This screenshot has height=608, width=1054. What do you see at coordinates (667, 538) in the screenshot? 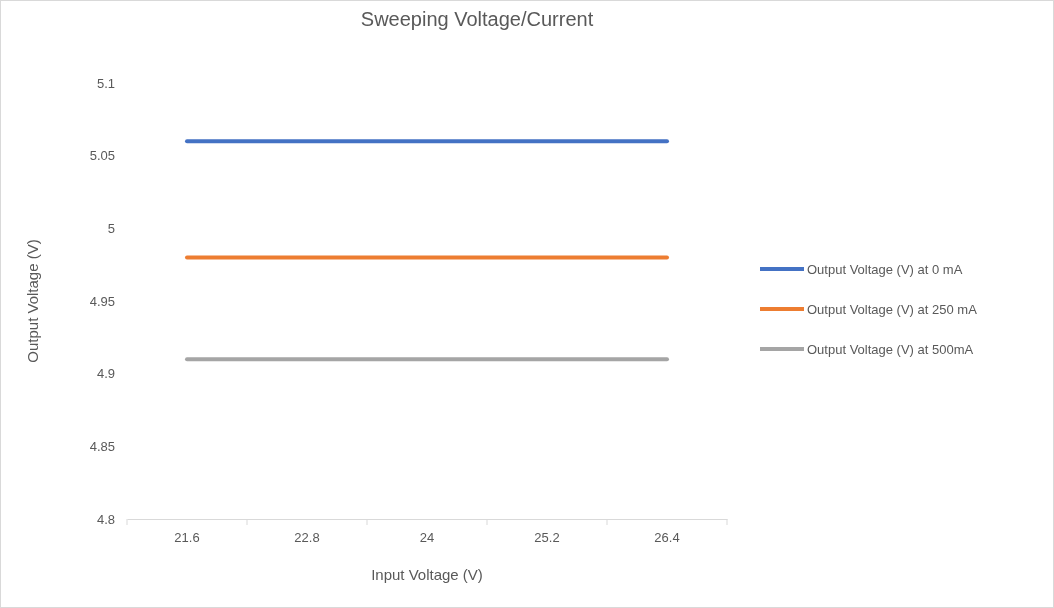
I see `x-tick-label: 26.4` at bounding box center [667, 538].